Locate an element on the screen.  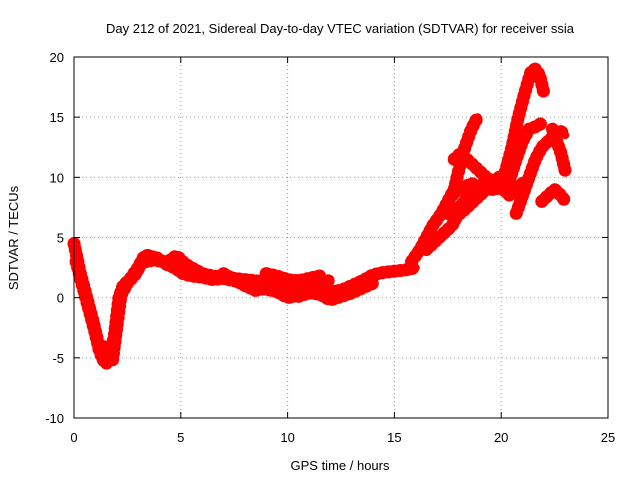
x-tick-label: 15 is located at coordinates (394, 437).